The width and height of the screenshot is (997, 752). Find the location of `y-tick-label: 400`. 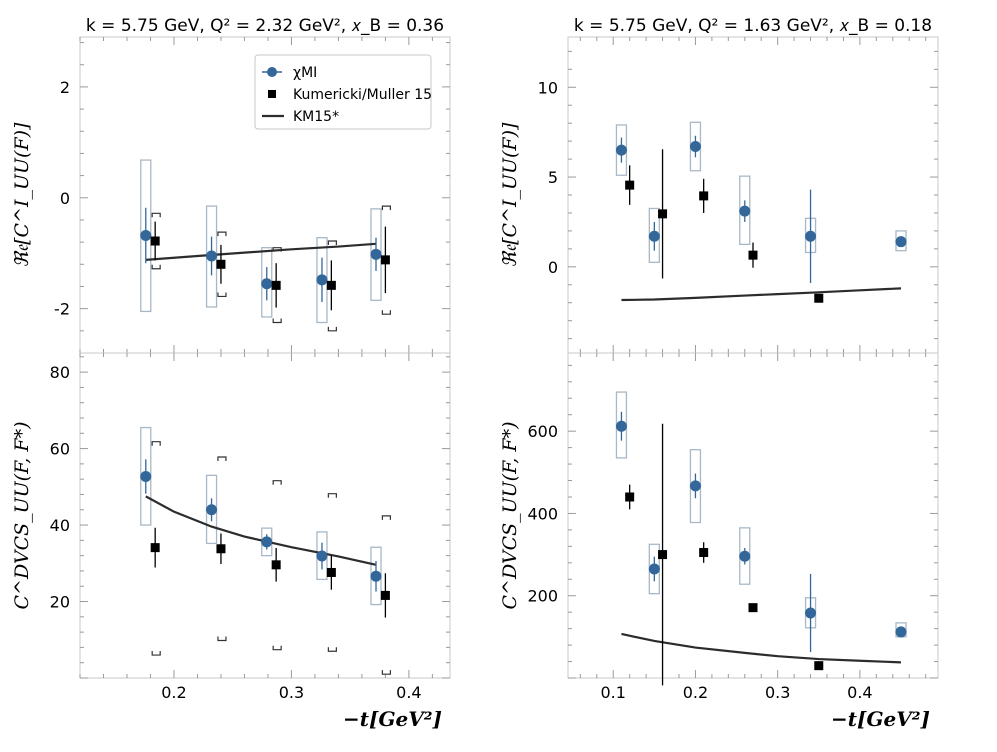

y-tick-label: 400 is located at coordinates (542, 513).